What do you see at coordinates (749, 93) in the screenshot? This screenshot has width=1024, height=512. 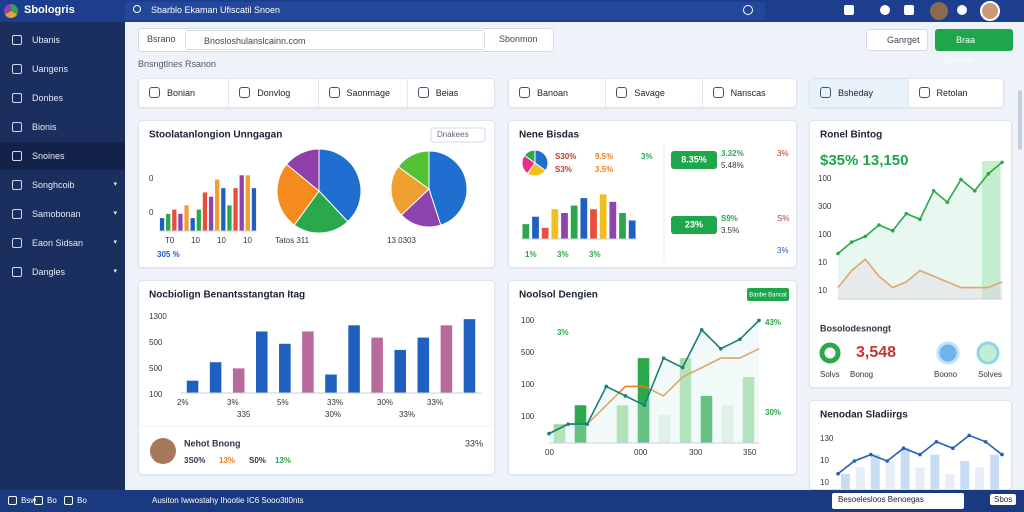 I see `tab: Nanscas` at bounding box center [749, 93].